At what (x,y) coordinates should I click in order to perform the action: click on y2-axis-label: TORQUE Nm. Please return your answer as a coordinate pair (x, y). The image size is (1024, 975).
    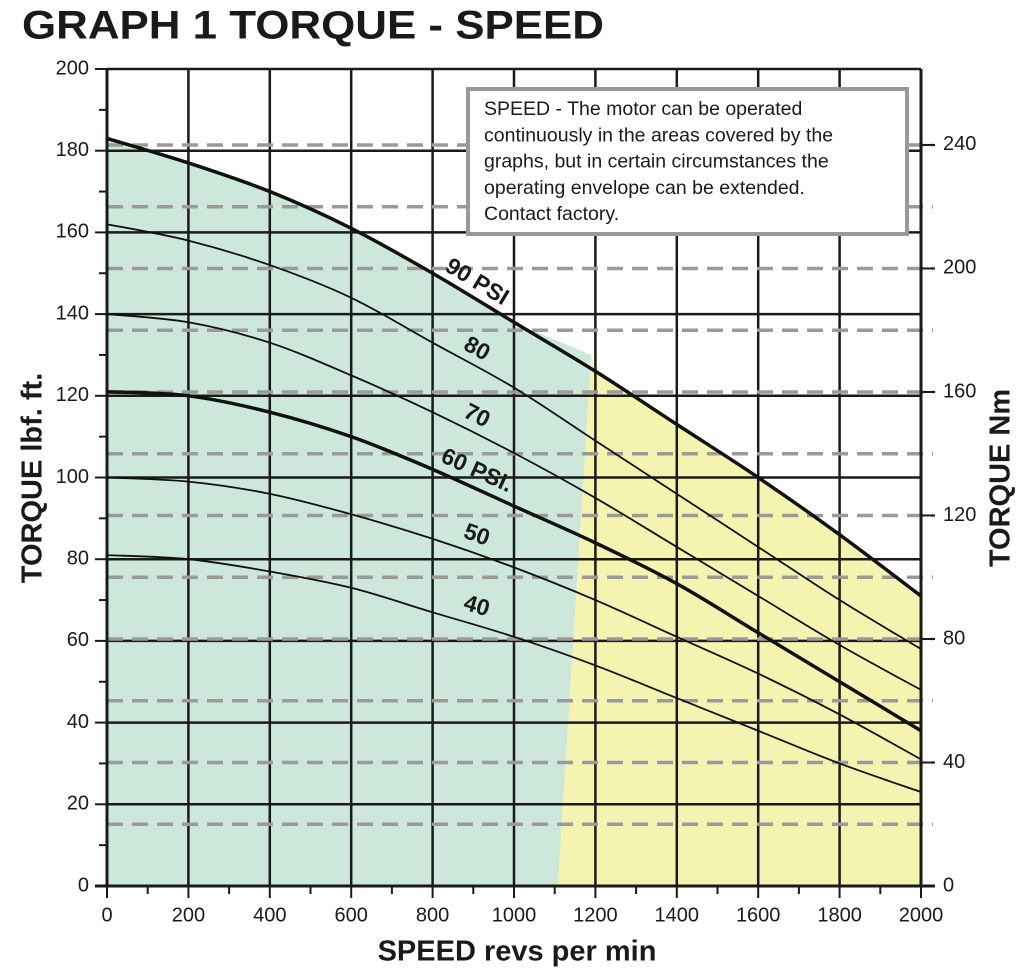
    Looking at the image, I should click on (1001, 478).